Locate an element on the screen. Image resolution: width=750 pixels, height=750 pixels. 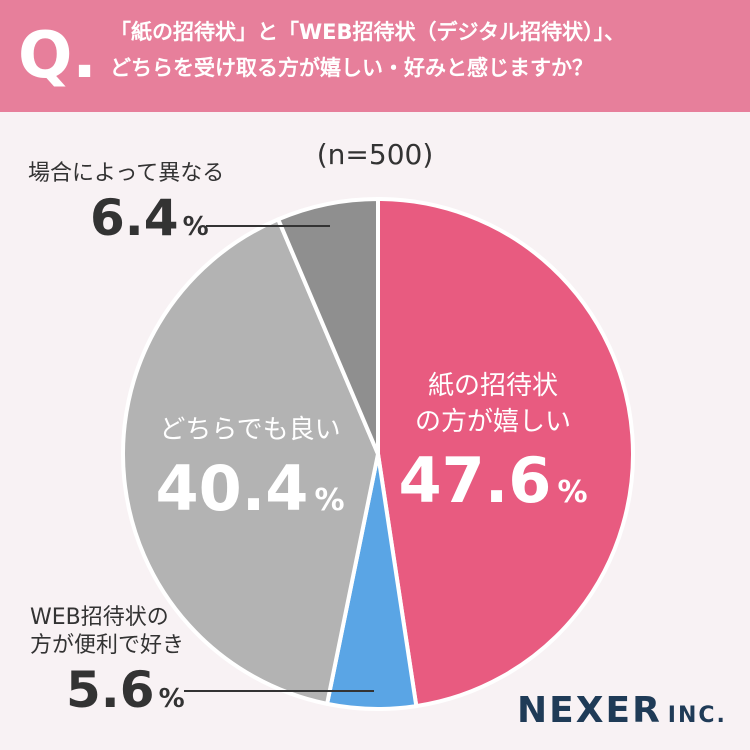
nexer-logo: NEXER INC. is located at coordinates (622, 710).